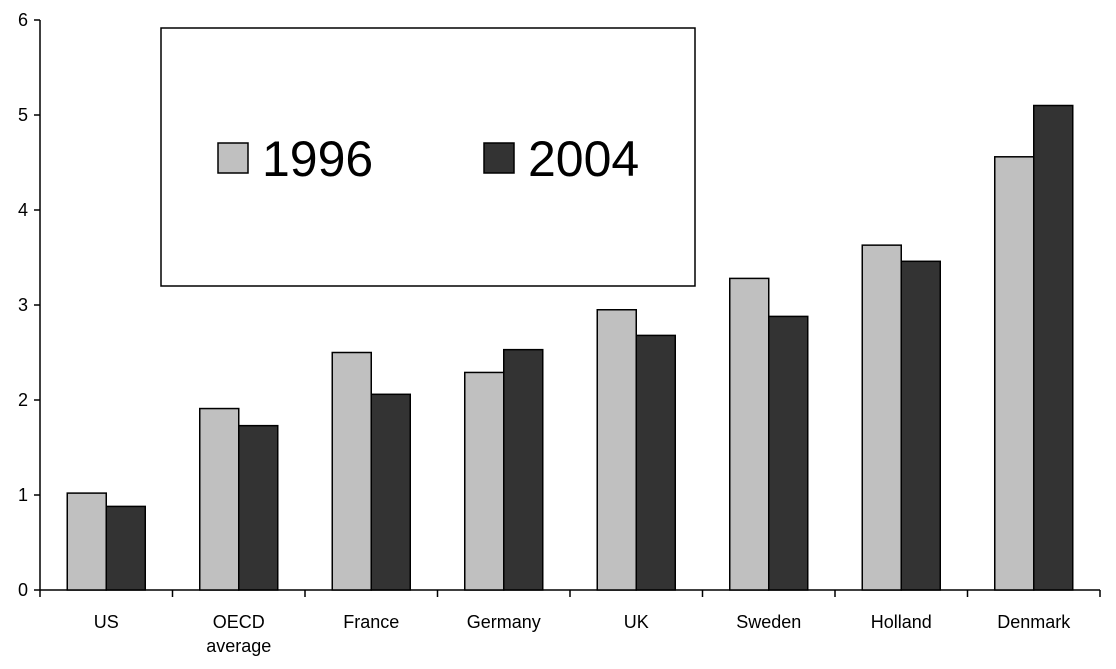  Describe the element at coordinates (768, 622) in the screenshot. I see `x-tick-label: Sweden` at that location.